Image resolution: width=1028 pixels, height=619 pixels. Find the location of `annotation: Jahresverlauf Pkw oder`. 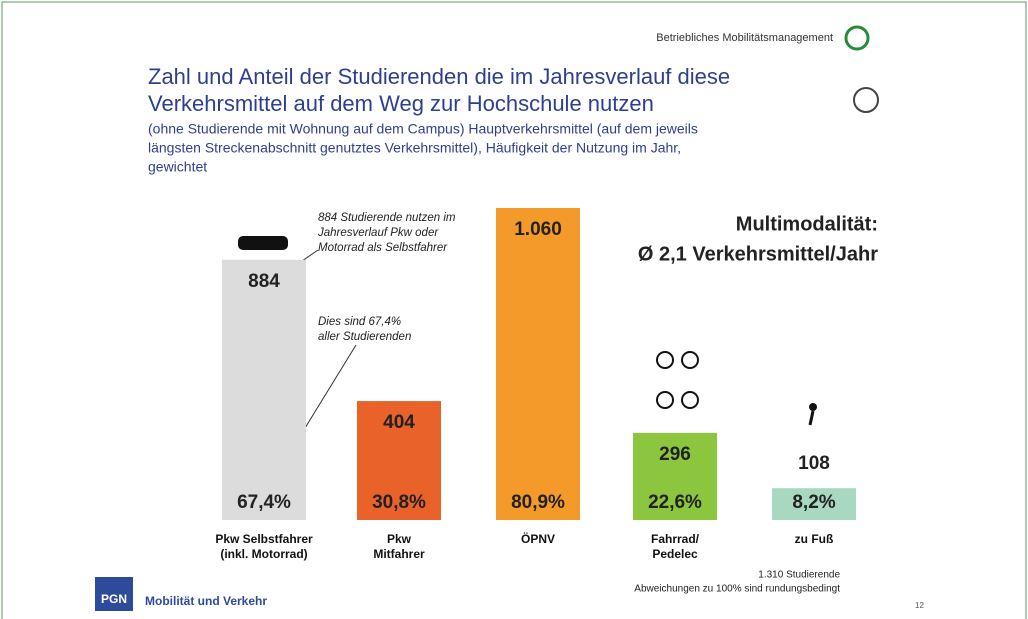

annotation: Jahresverlauf Pkw oder is located at coordinates (378, 233).